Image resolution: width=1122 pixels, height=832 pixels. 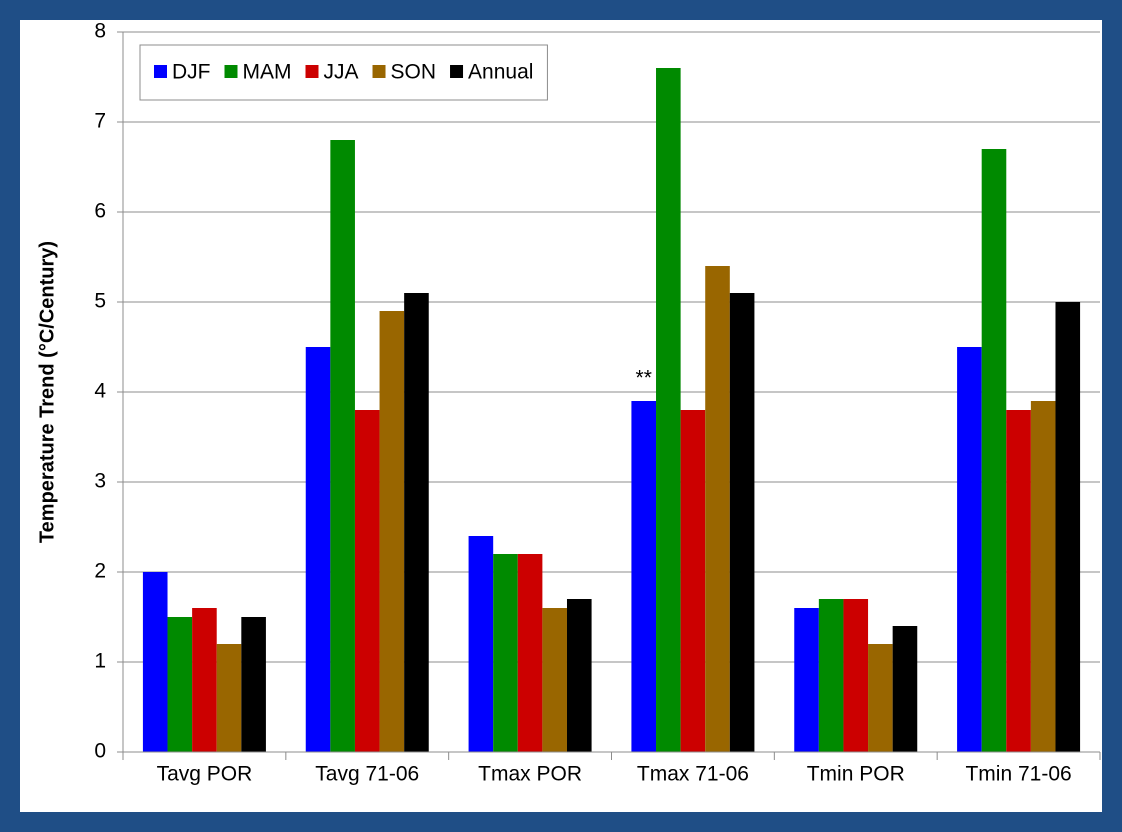 What do you see at coordinates (100, 481) in the screenshot?
I see `y-tick-label: 3` at bounding box center [100, 481].